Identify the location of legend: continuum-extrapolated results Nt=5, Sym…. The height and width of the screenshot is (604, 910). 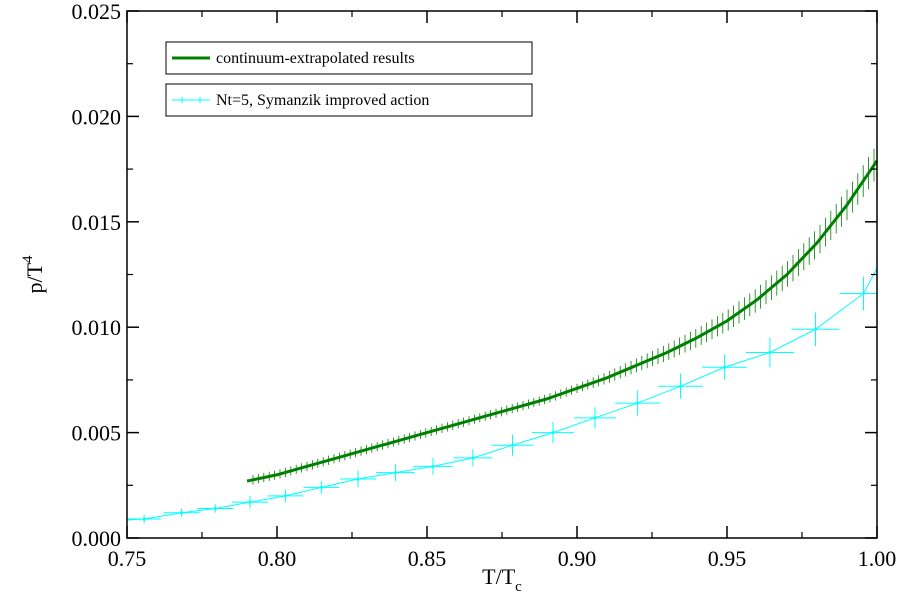
(349, 79).